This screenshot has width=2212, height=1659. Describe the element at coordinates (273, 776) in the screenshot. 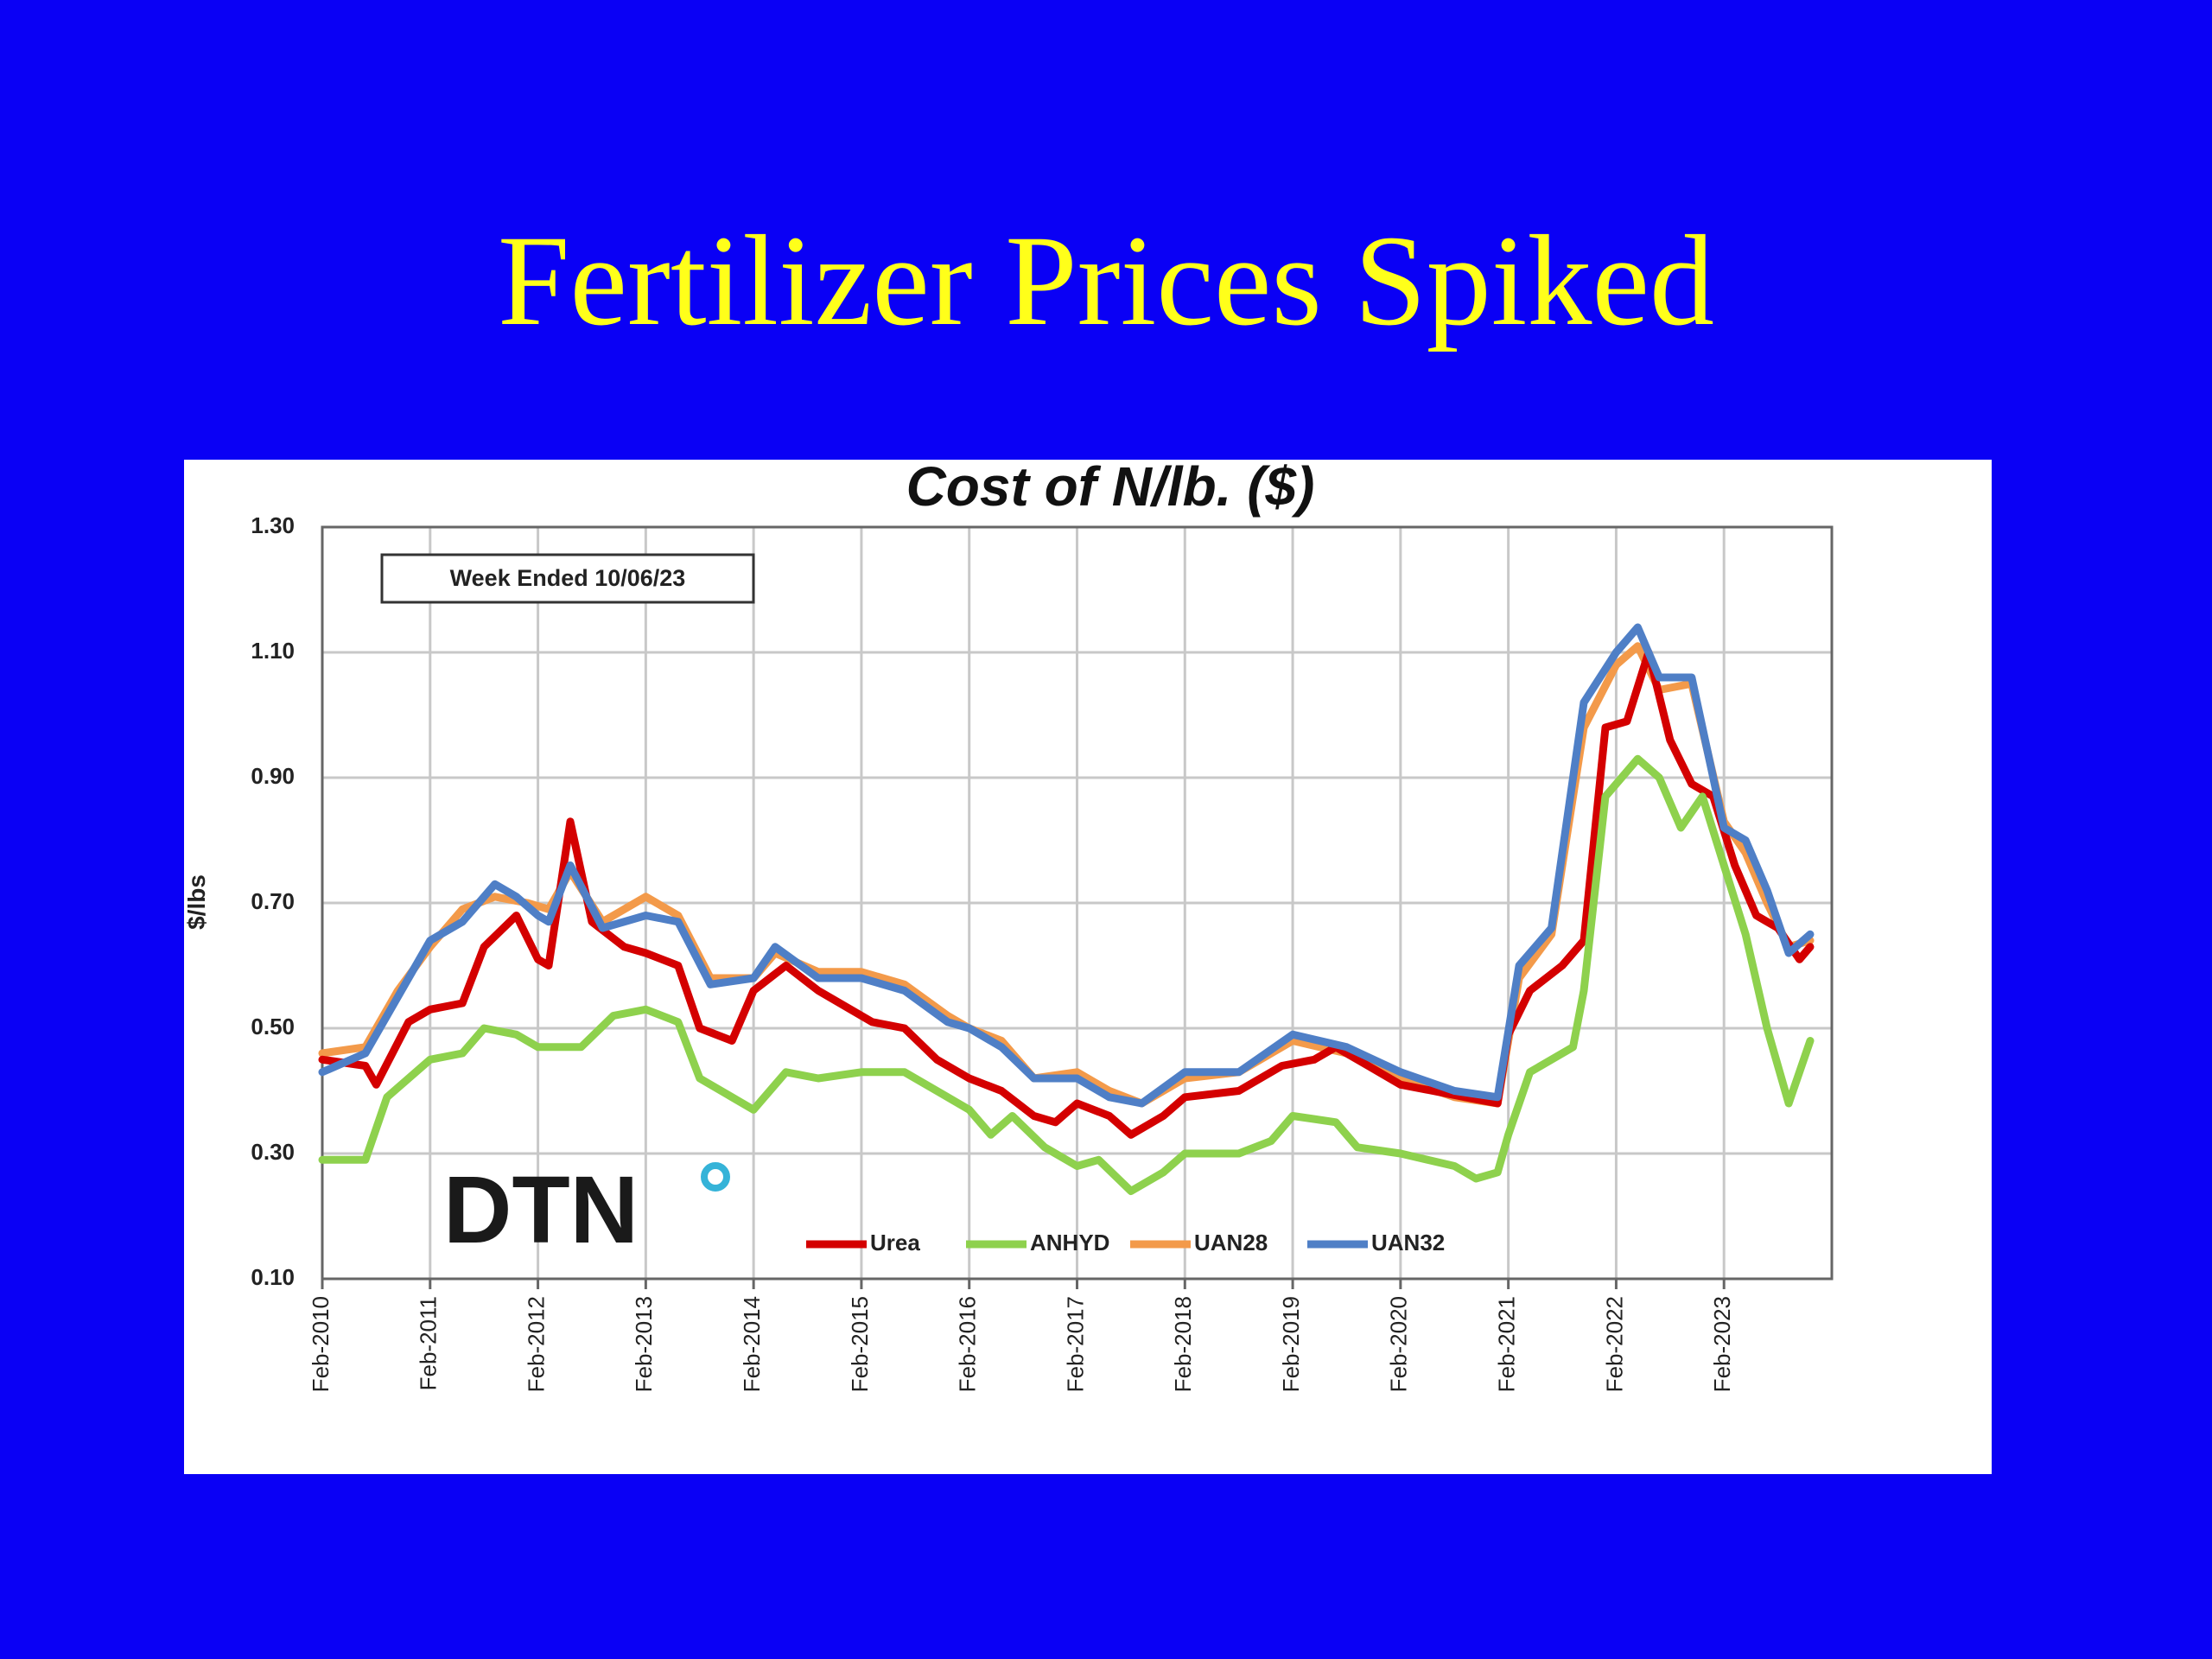

I see `y-tick-label: 0.90` at that location.